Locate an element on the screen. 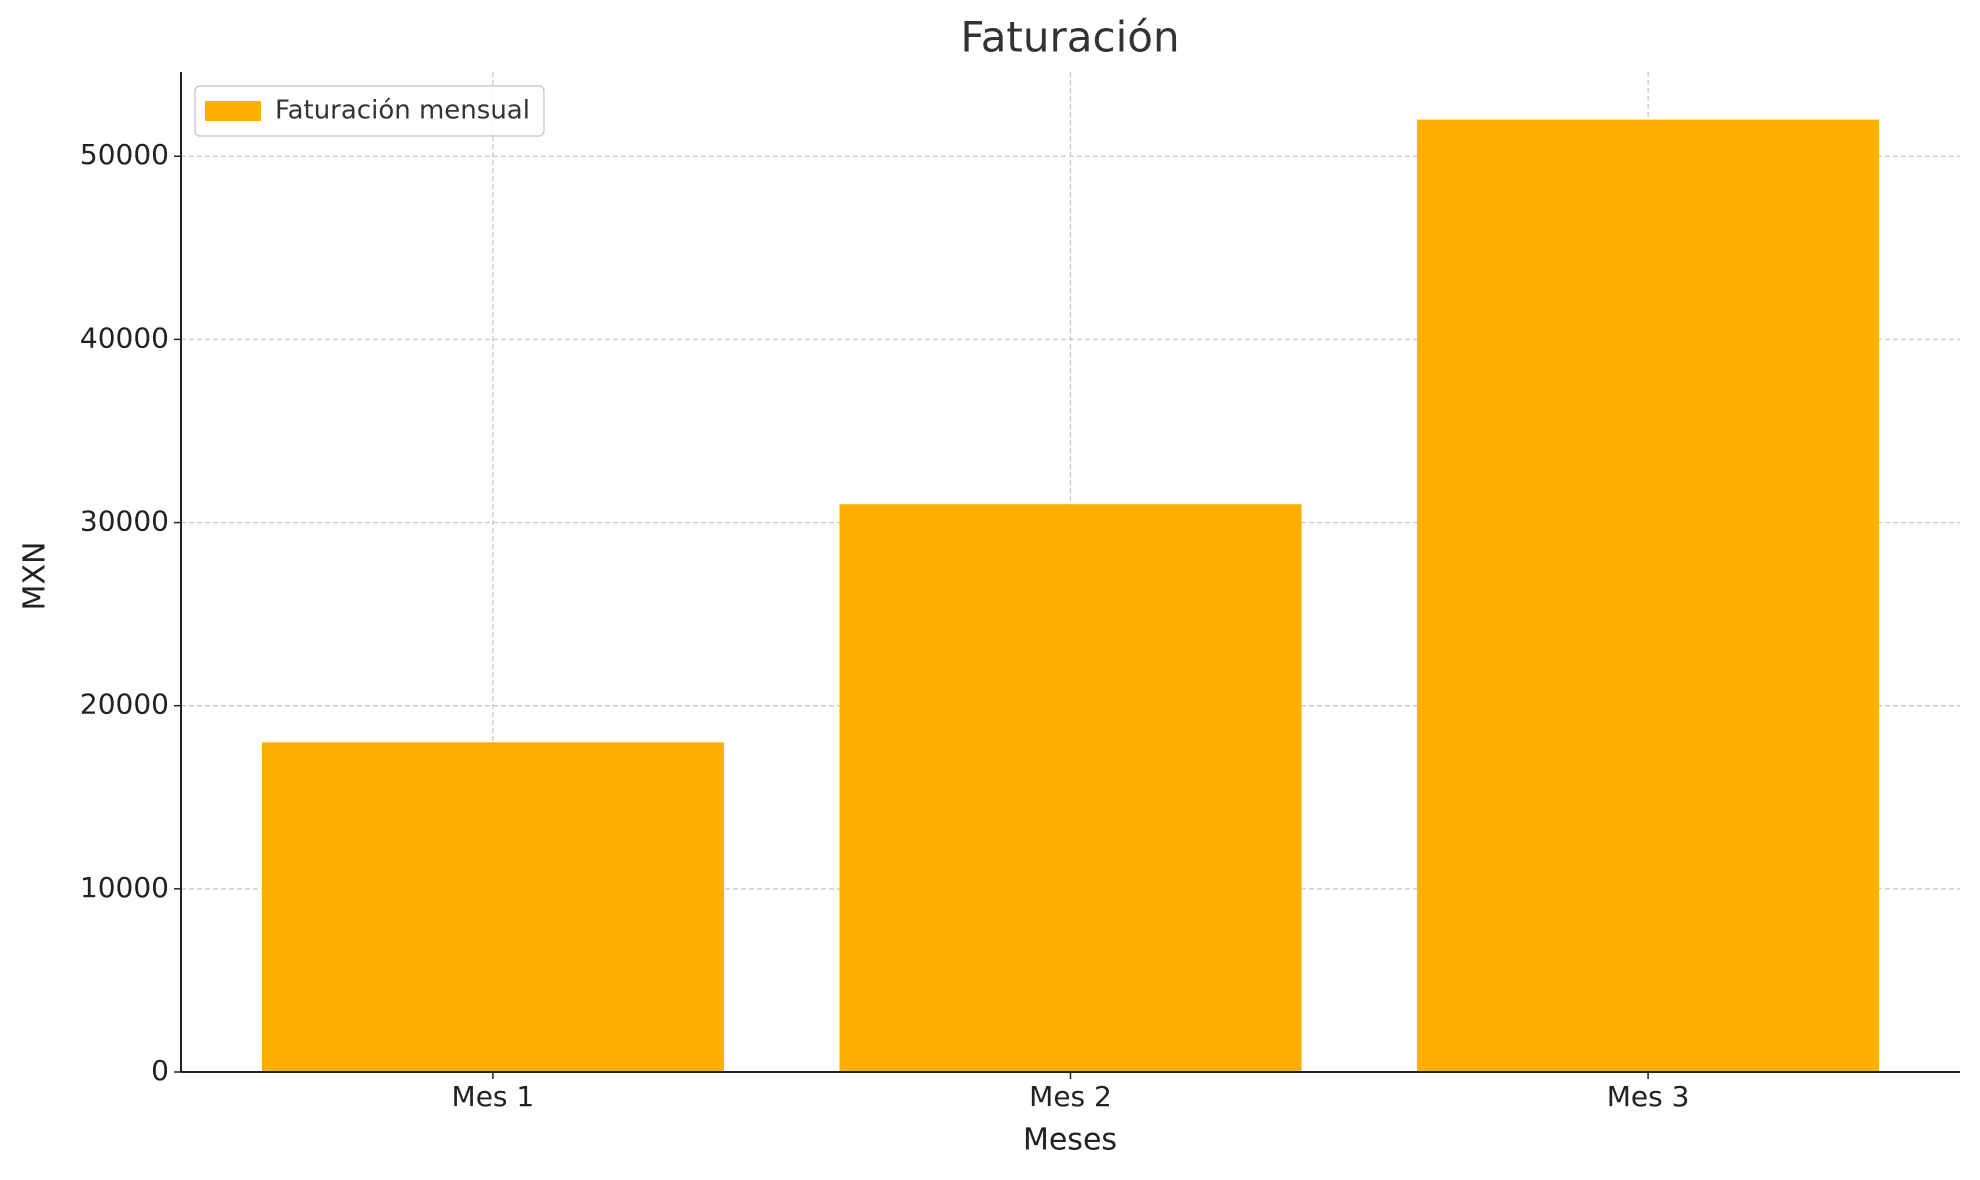  x-axis-label: Meses is located at coordinates (1070, 1140).